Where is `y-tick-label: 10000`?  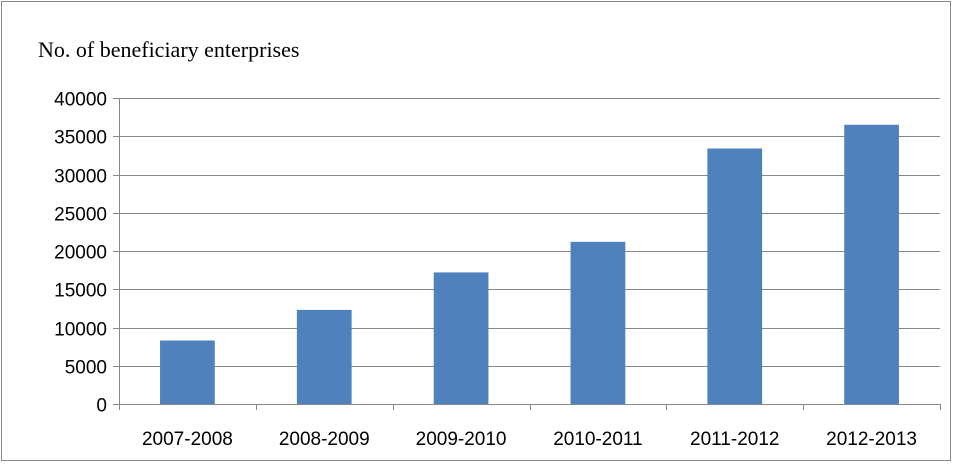
y-tick-label: 10000 is located at coordinates (80, 330).